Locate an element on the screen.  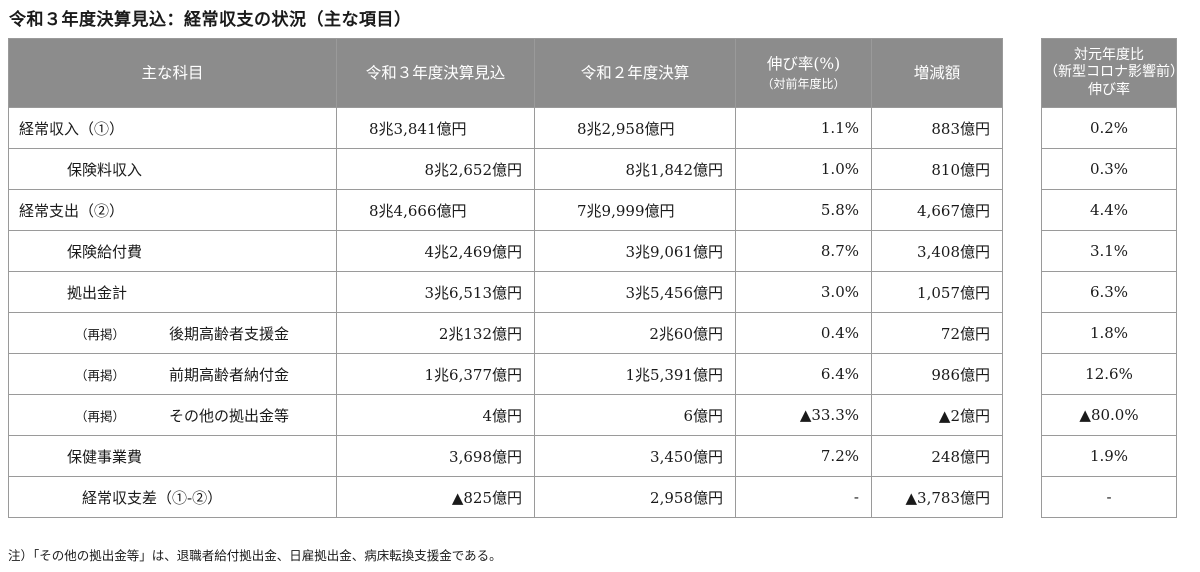
row-baseline: ▲80.0% is located at coordinates (1109, 415).